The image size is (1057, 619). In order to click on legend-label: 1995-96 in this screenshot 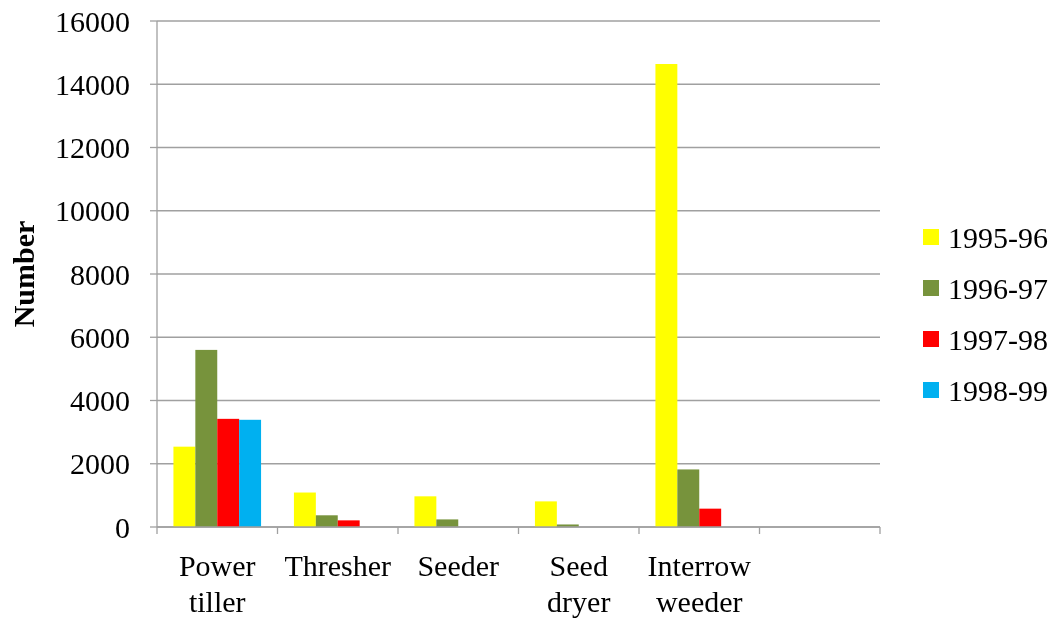, I will do `click(998, 237)`.